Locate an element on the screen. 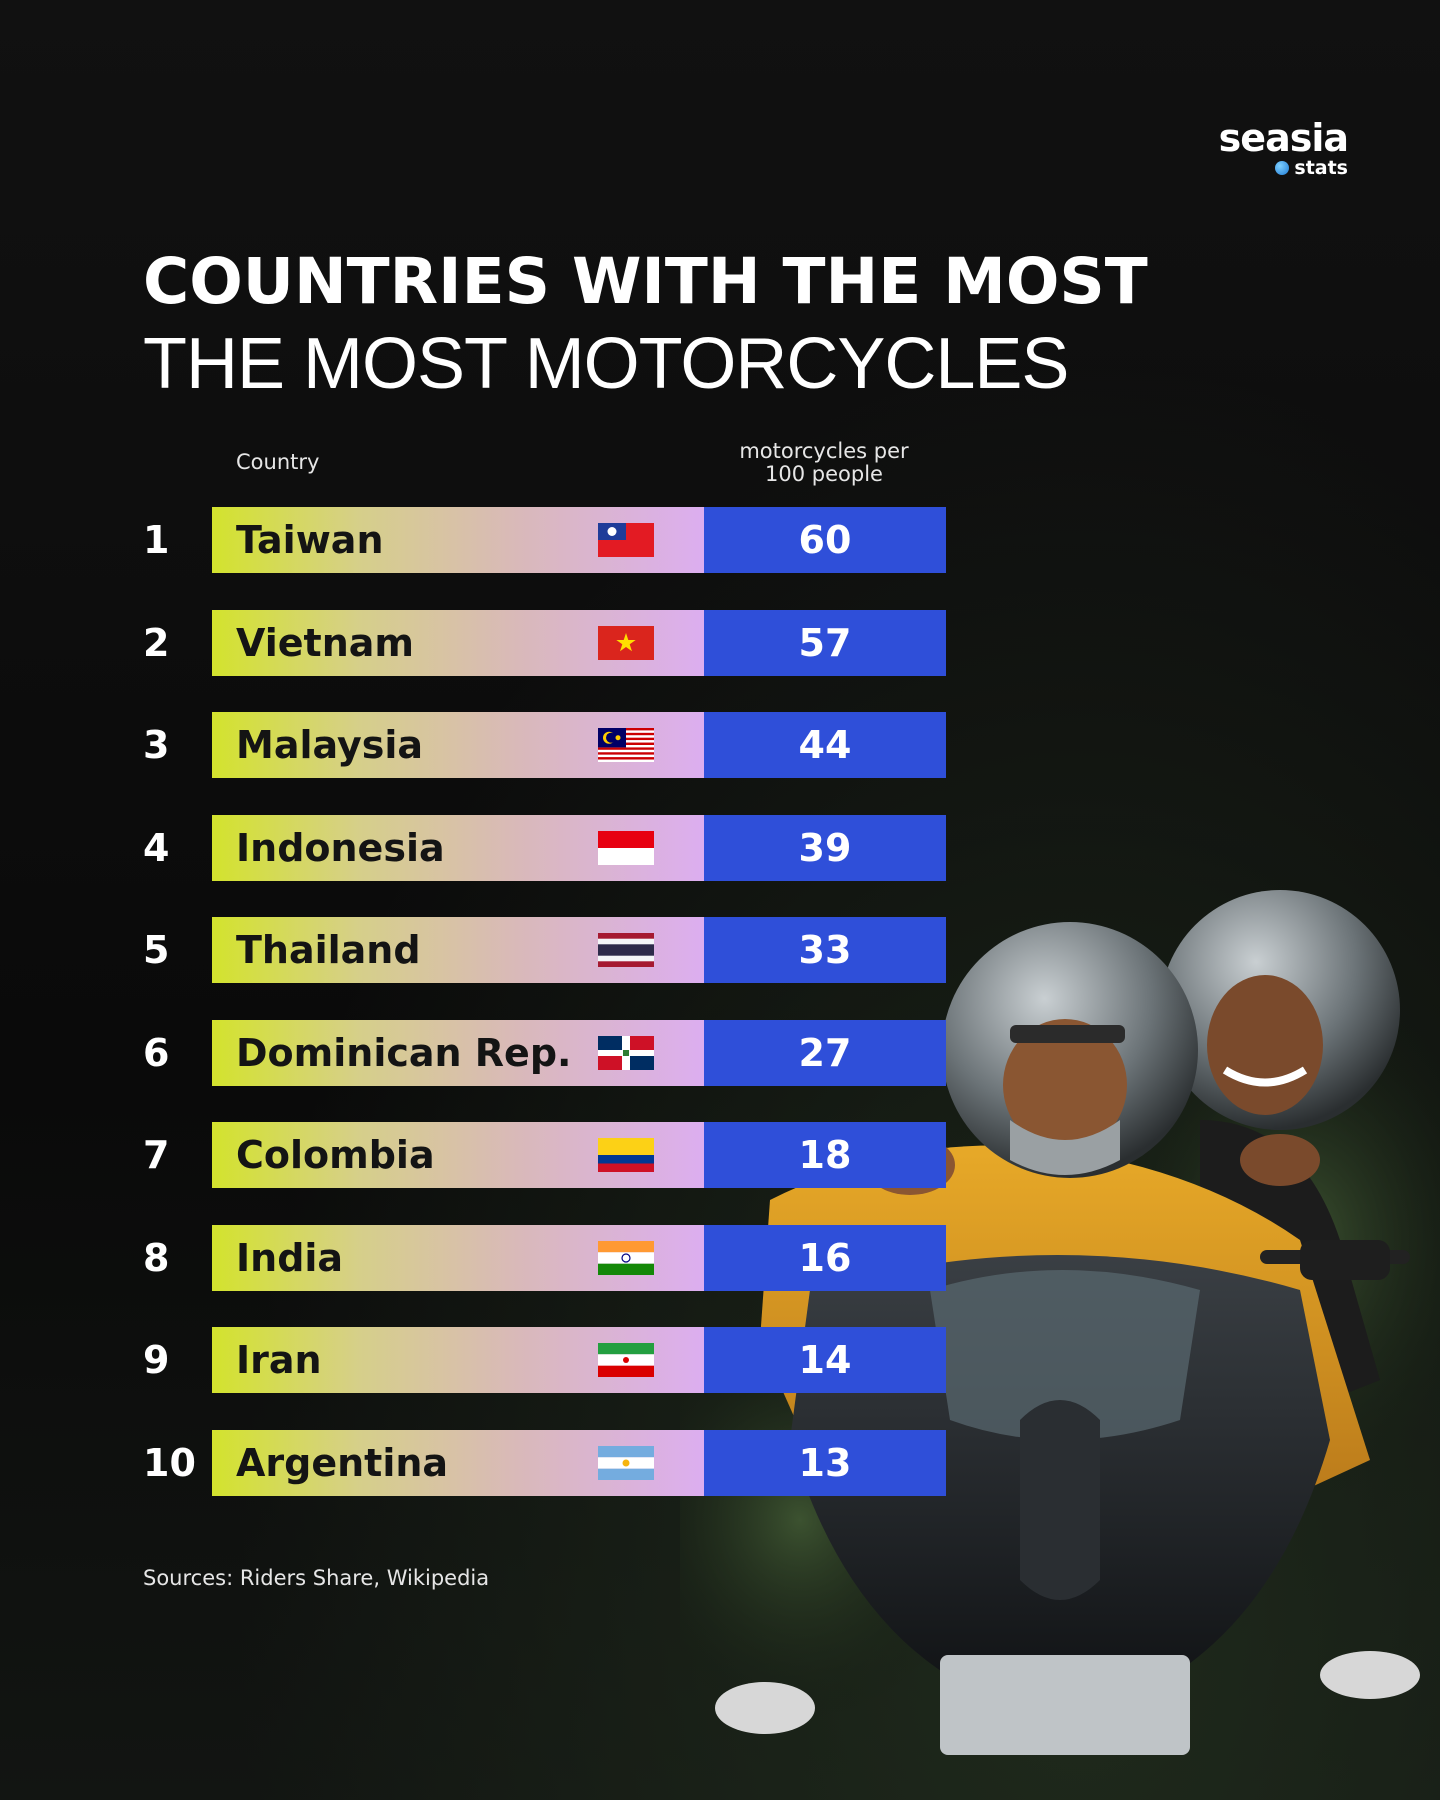 The image size is (1440, 1800). brand-name: seasia is located at coordinates (1283, 138).